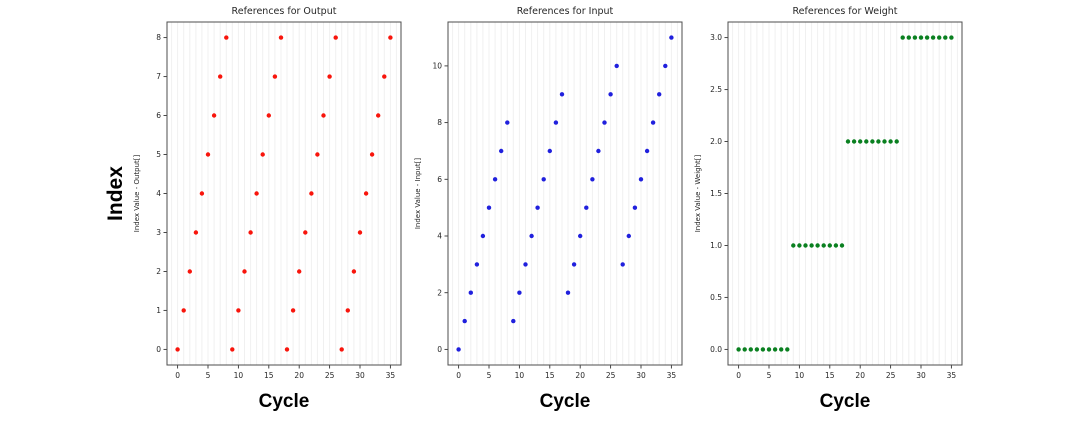 The height and width of the screenshot is (430, 1072). Describe the element at coordinates (158, 76) in the screenshot. I see `svg-text: 7` at that location.